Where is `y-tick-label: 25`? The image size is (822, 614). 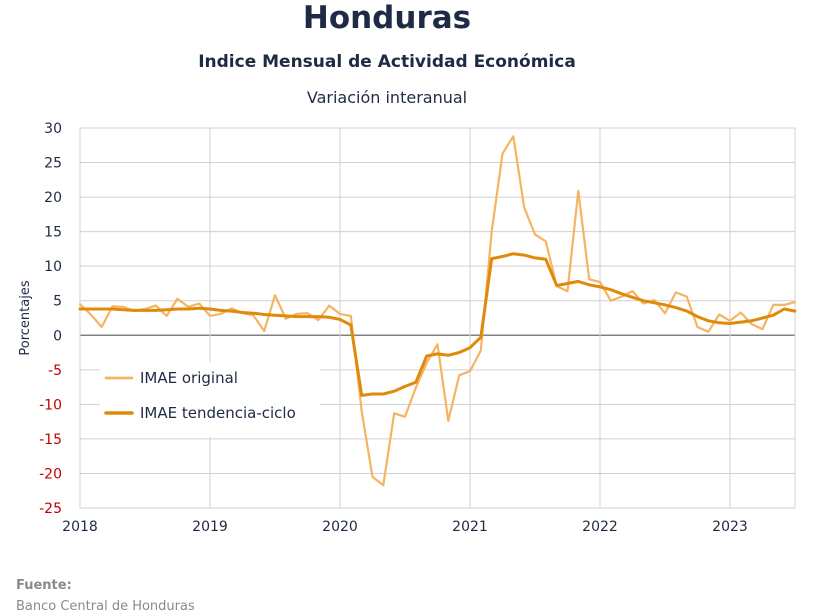 y-tick-label: 25 is located at coordinates (53, 164).